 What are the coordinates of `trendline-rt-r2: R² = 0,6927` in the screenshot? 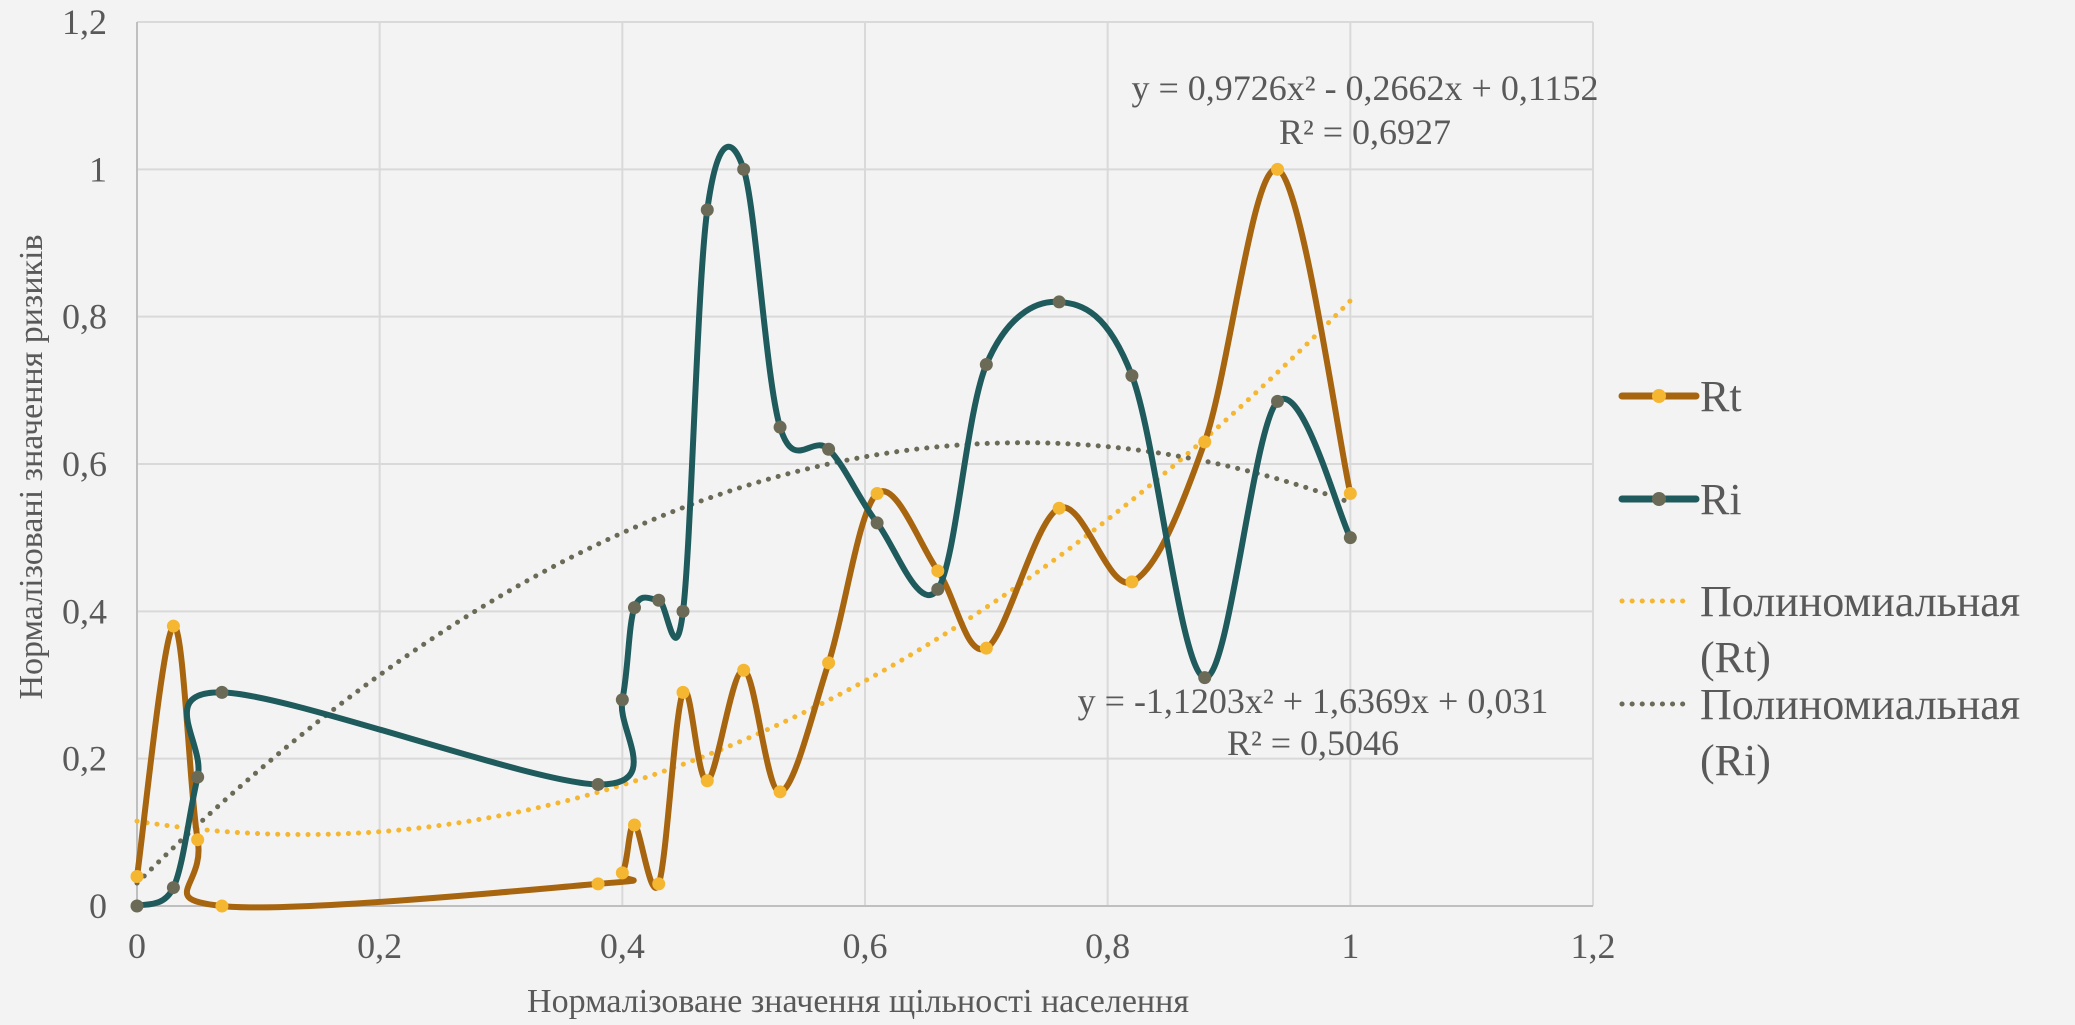 It's located at (1365, 132).